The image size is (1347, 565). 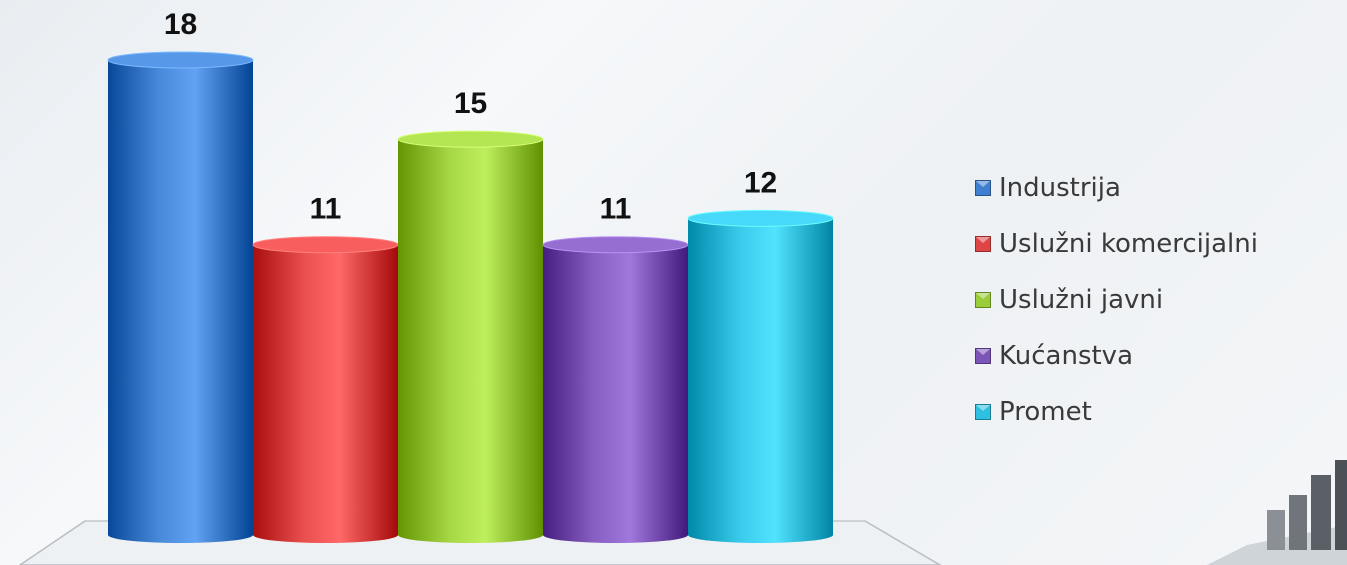 What do you see at coordinates (1066, 356) in the screenshot?
I see `legend-label: Kućanstva` at bounding box center [1066, 356].